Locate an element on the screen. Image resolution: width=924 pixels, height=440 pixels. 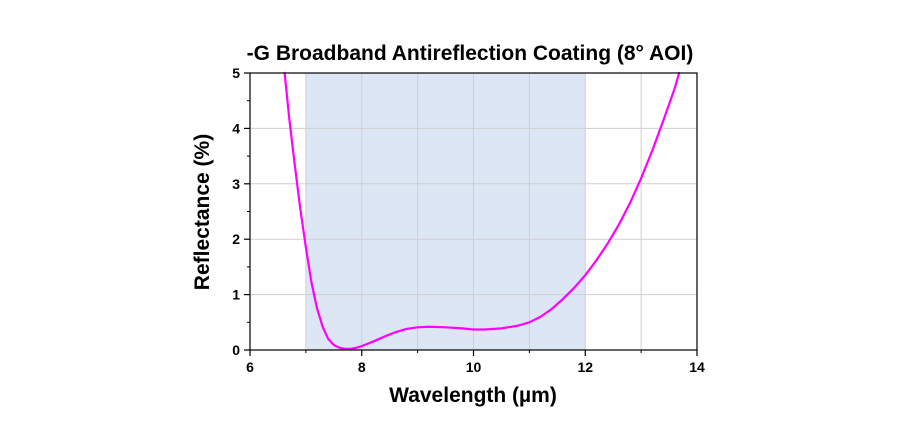
x-tick-label: 10 is located at coordinates (474, 367).